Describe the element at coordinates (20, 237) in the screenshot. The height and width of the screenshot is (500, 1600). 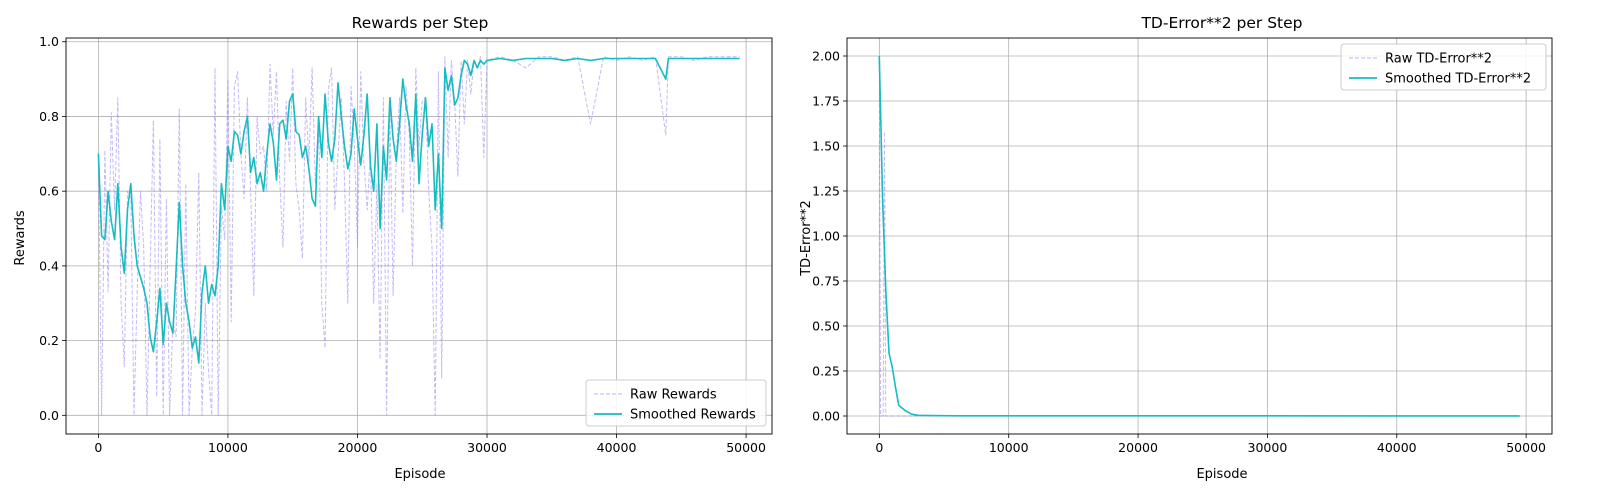
I see `y-axis-label: Rewards` at that location.